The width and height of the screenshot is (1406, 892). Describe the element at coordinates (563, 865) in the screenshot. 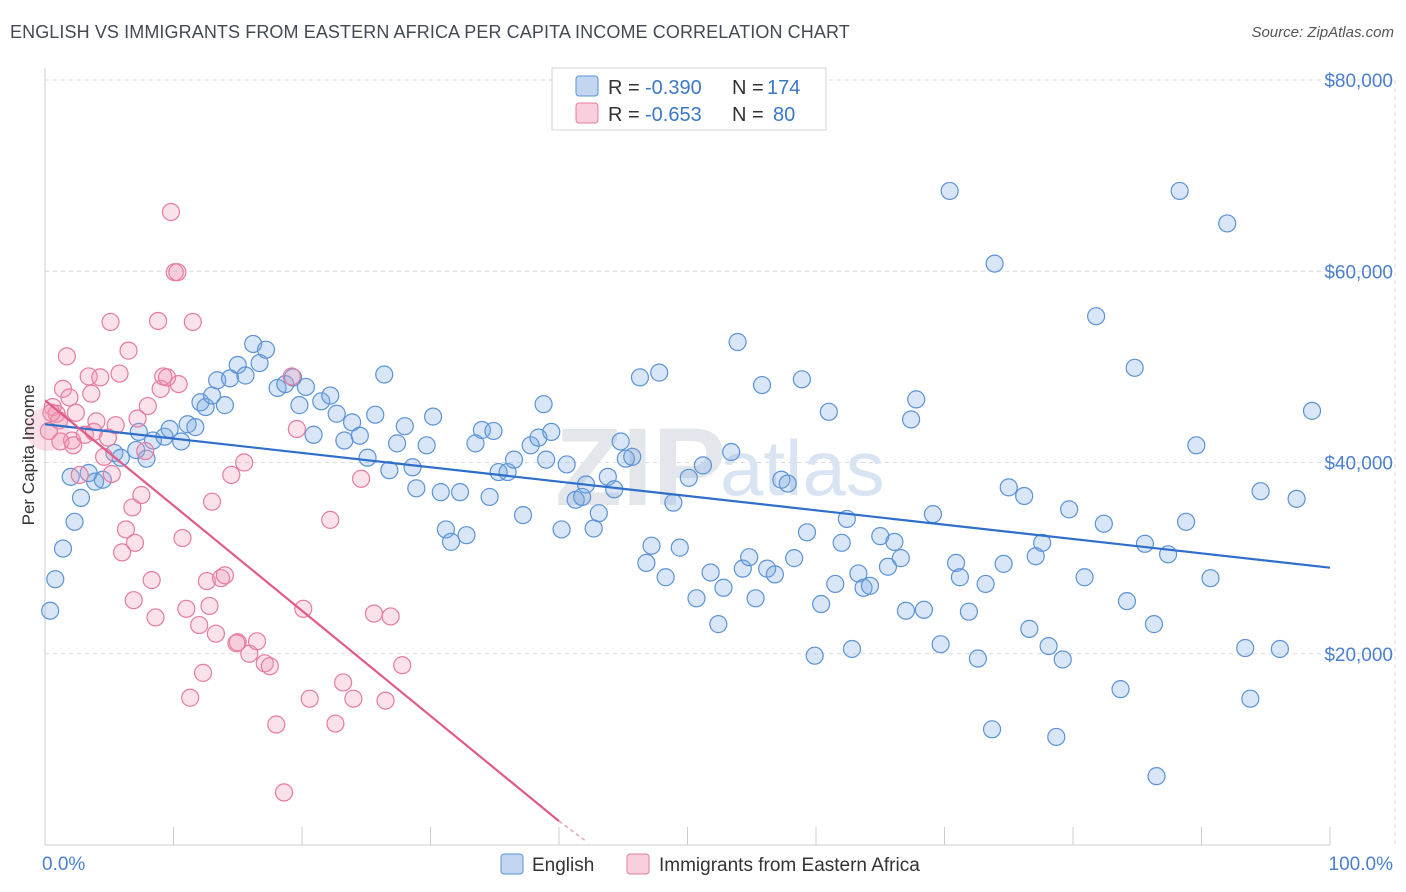

I see `legend-english-label: English` at that location.